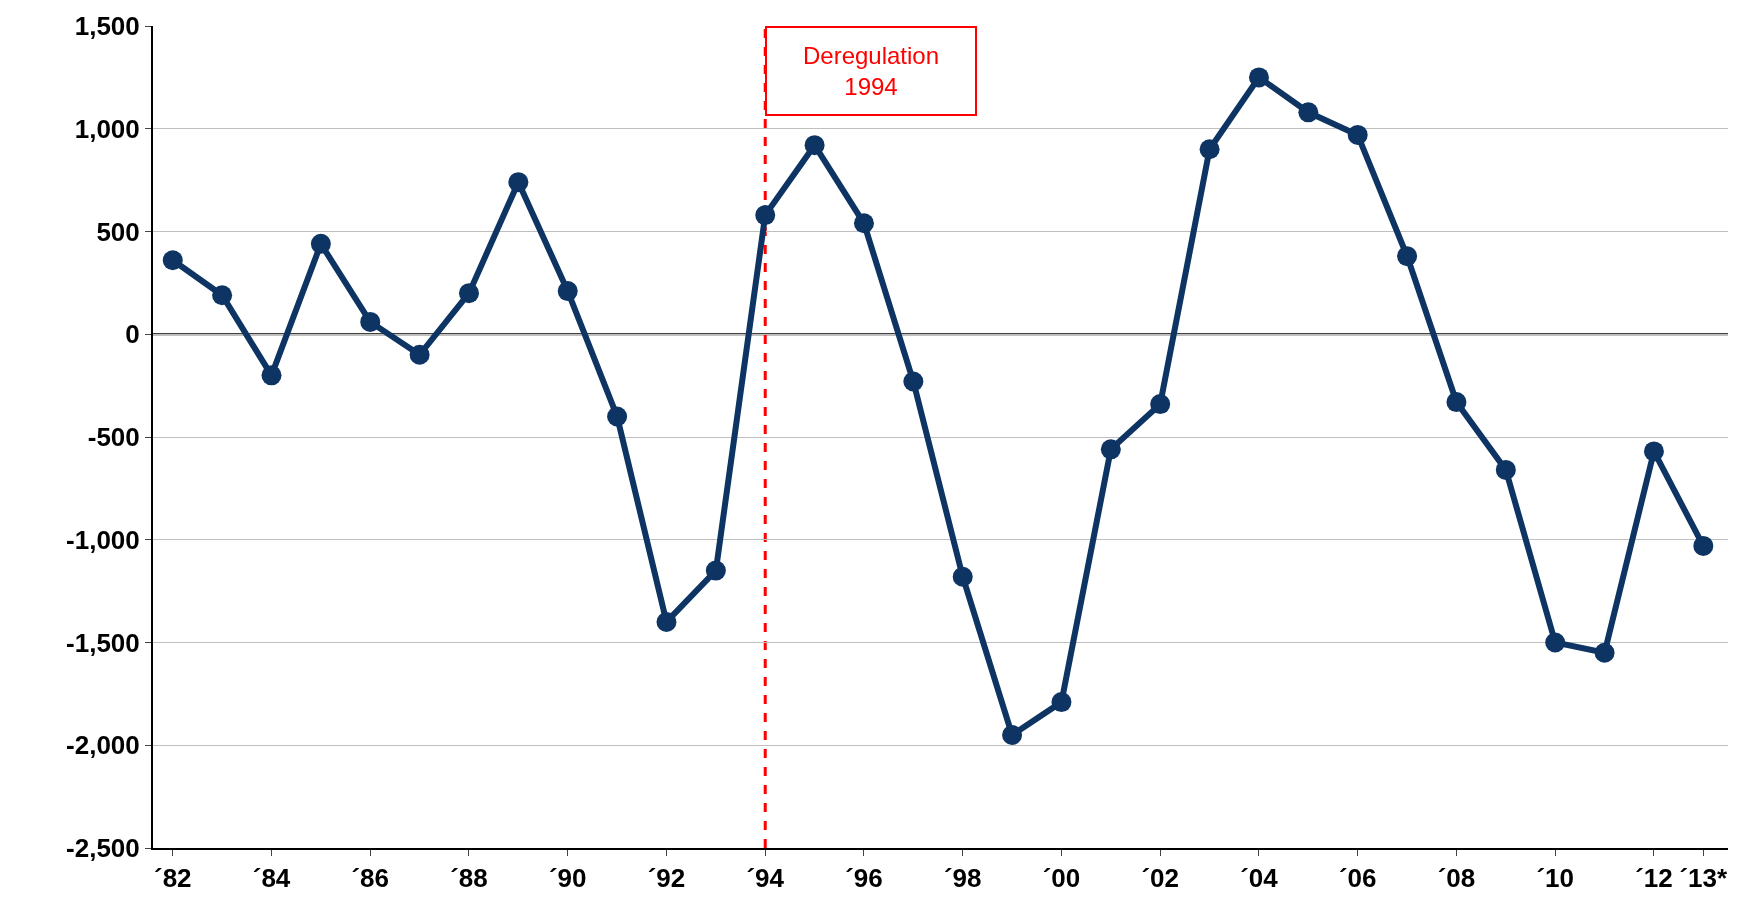 The width and height of the screenshot is (1752, 902). What do you see at coordinates (107, 26) in the screenshot?
I see `y-tick-label: 1,500` at bounding box center [107, 26].